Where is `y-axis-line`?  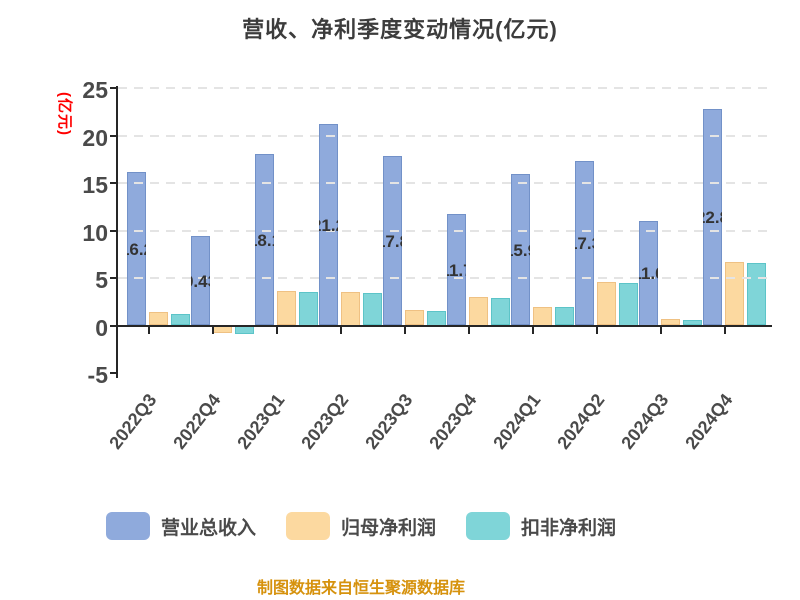
y-axis-line is located at coordinates (117, 232).